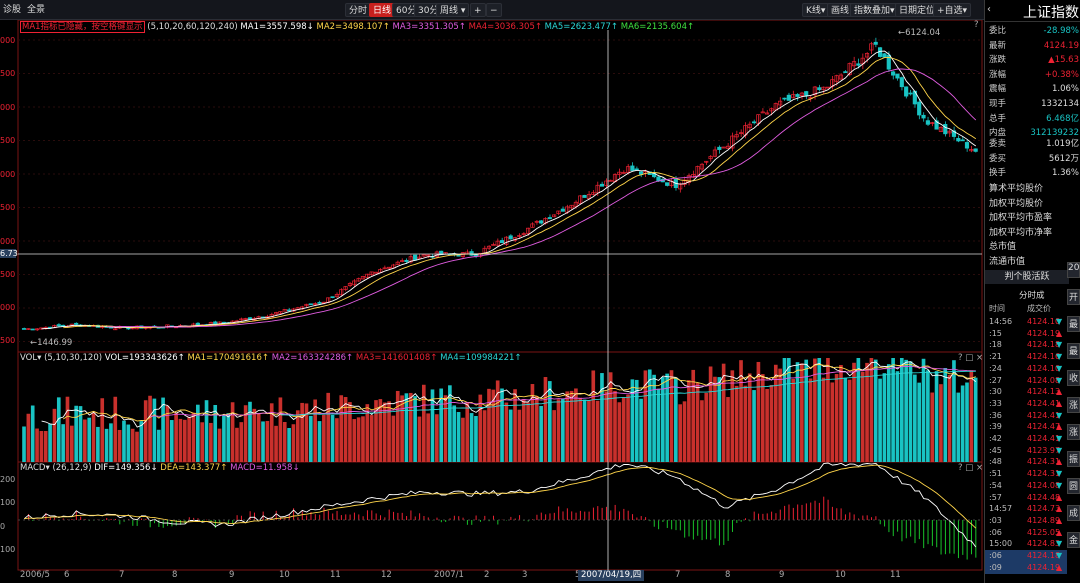 This screenshot has height=583, width=1080. I want to click on side-tab: 收, so click(1073, 378).